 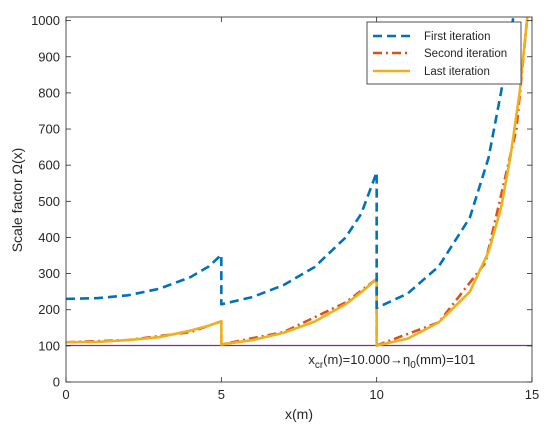 What do you see at coordinates (532, 394) in the screenshot?
I see `x-tick-label: 15` at bounding box center [532, 394].